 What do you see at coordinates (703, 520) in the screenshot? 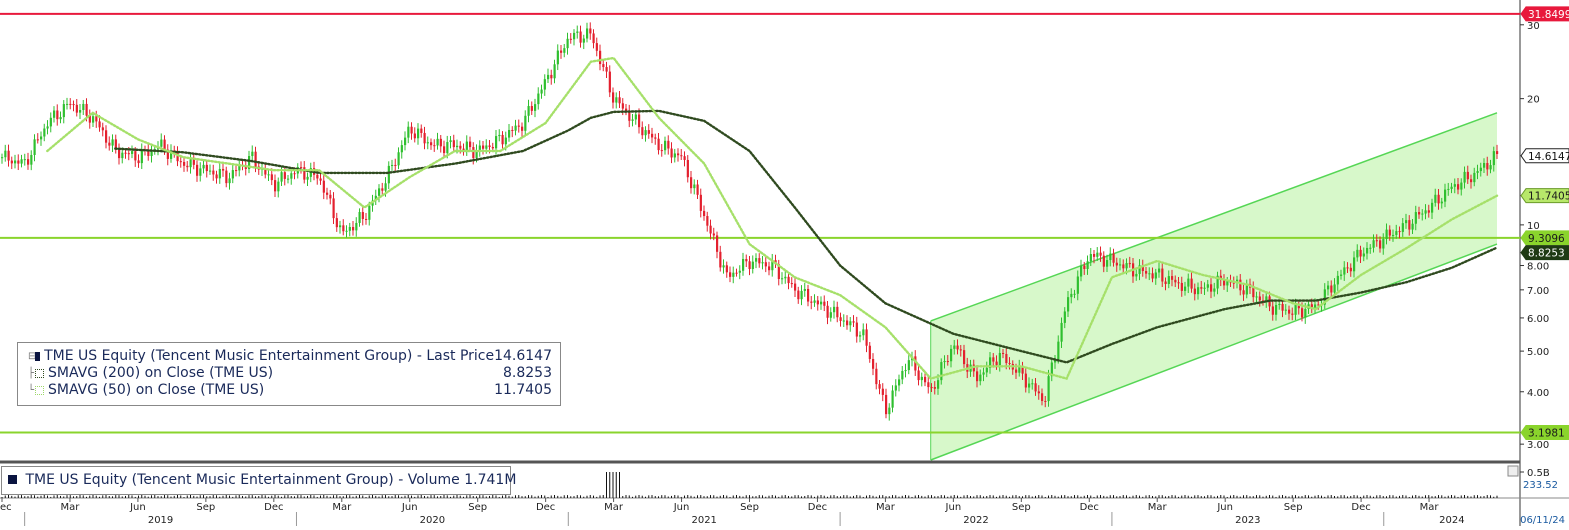
I see `x-year-label: 2021` at bounding box center [703, 520].